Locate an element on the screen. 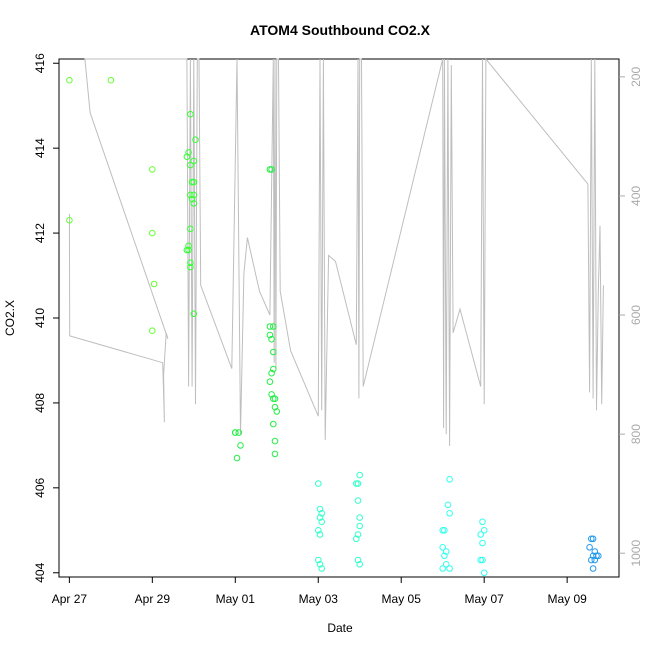 This screenshot has height=650, width=650. y-tick-label: 404 is located at coordinates (40, 572).